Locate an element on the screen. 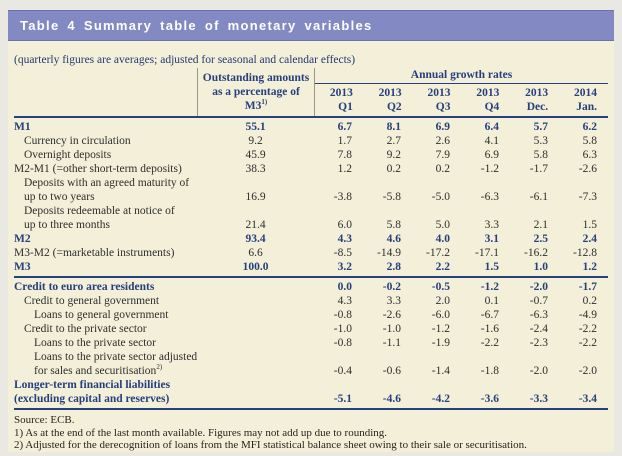  growth-value: 2.2 is located at coordinates (442, 267).